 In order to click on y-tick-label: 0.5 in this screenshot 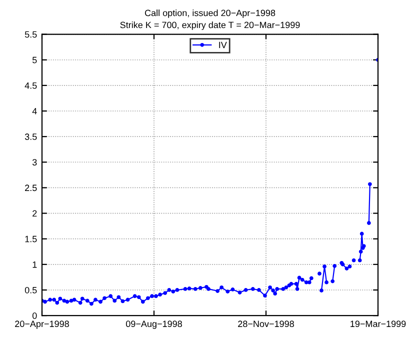, I will do `click(30, 290)`.